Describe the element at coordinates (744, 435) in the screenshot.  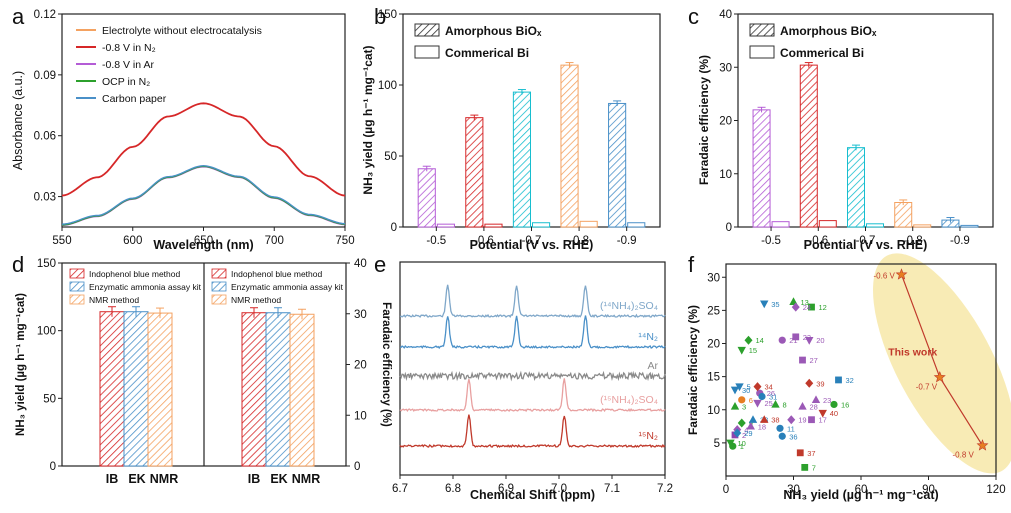
I see `scatter-point-label: 2` at that location.